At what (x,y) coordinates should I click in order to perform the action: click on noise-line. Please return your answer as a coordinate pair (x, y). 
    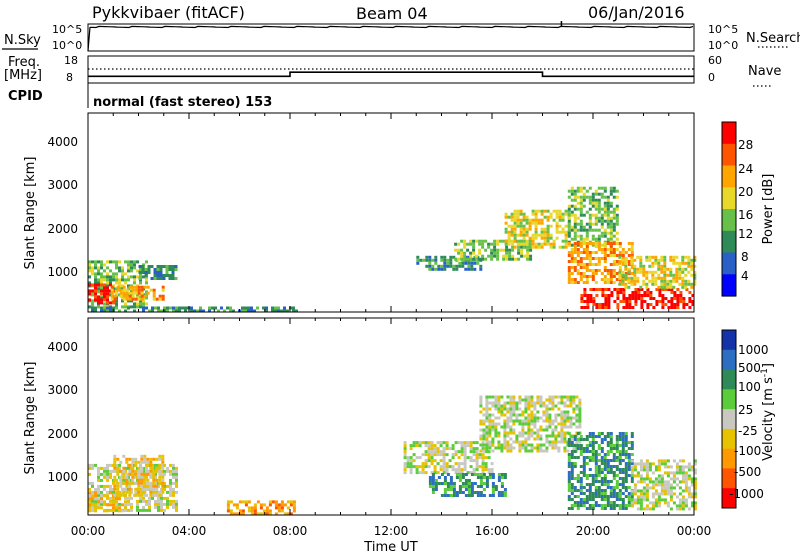
    Looking at the image, I should click on (390, 38).